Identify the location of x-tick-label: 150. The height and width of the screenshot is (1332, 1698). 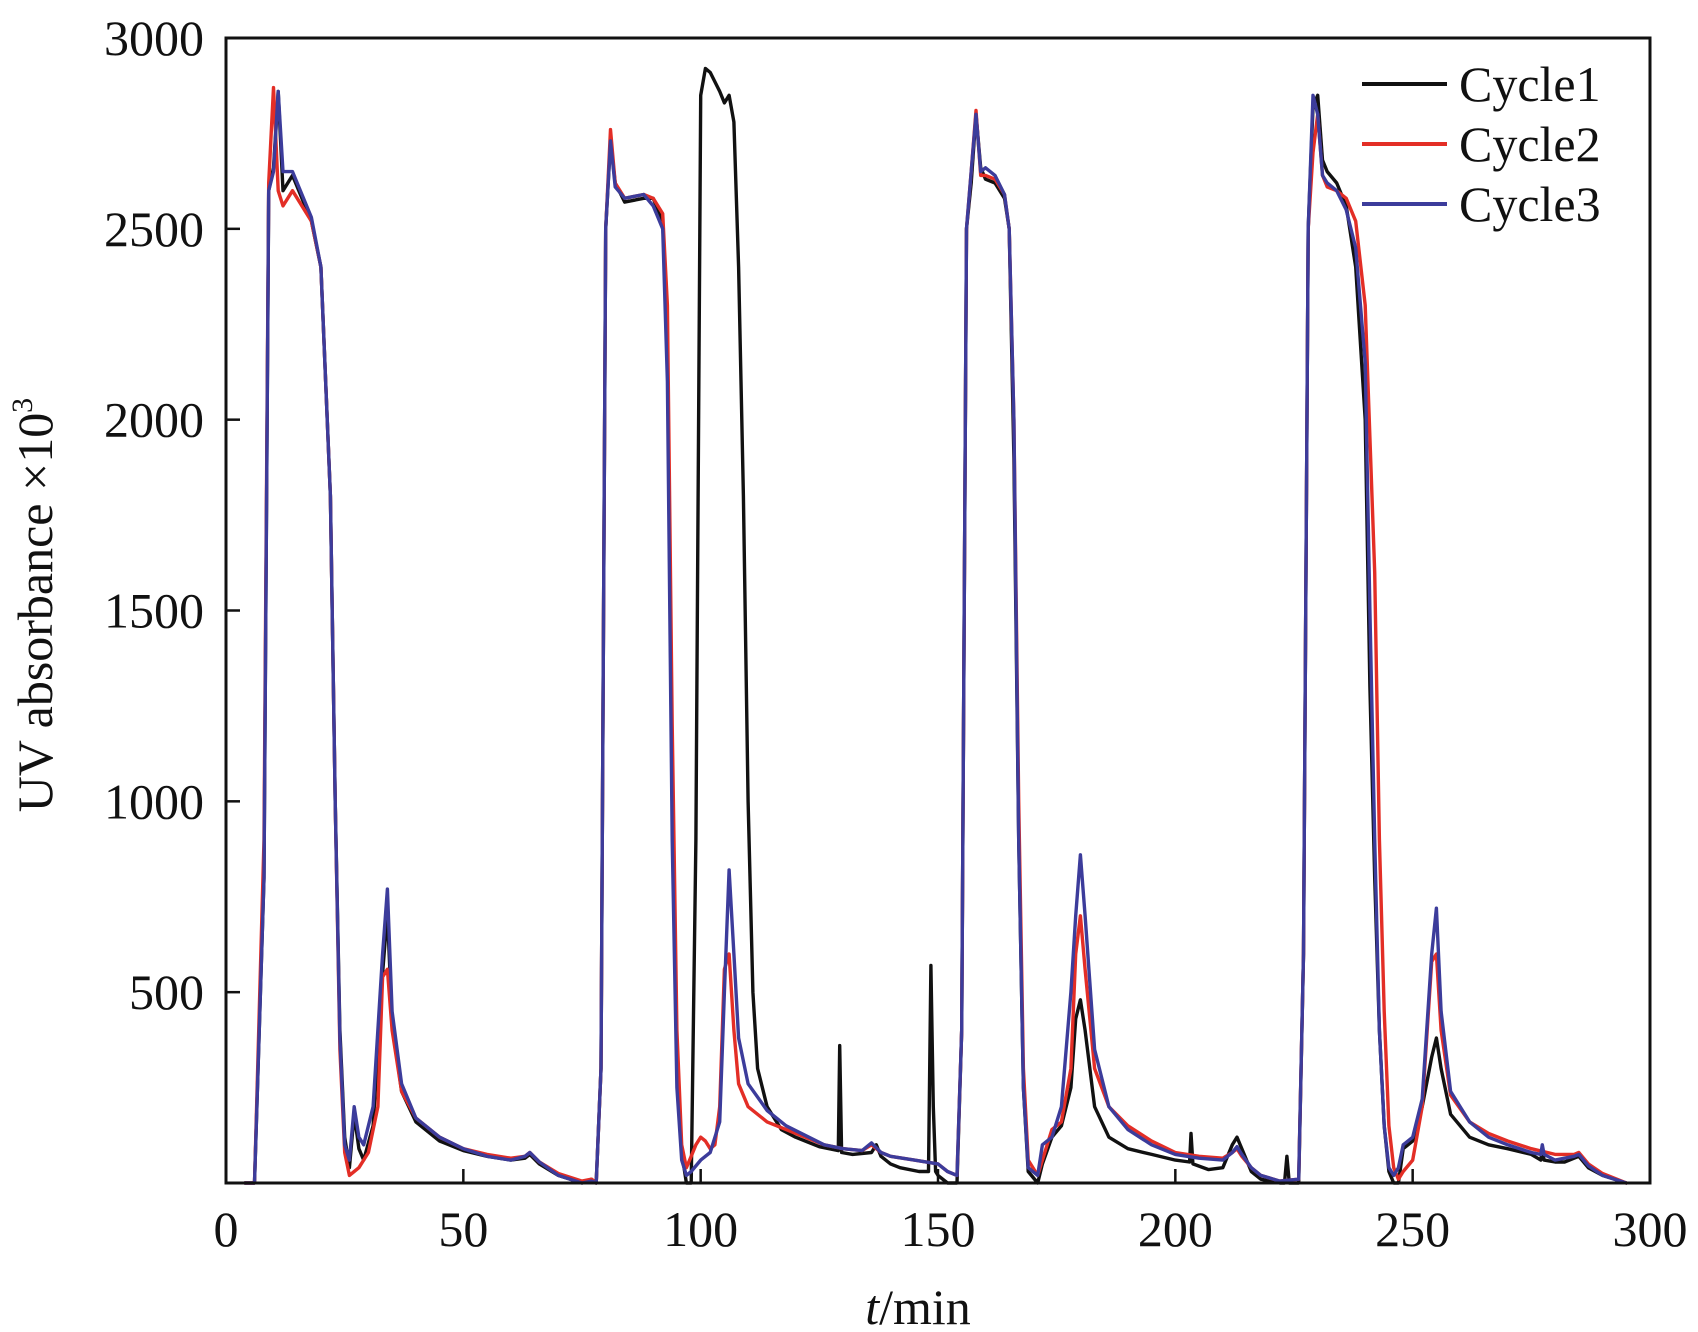
(938, 1229).